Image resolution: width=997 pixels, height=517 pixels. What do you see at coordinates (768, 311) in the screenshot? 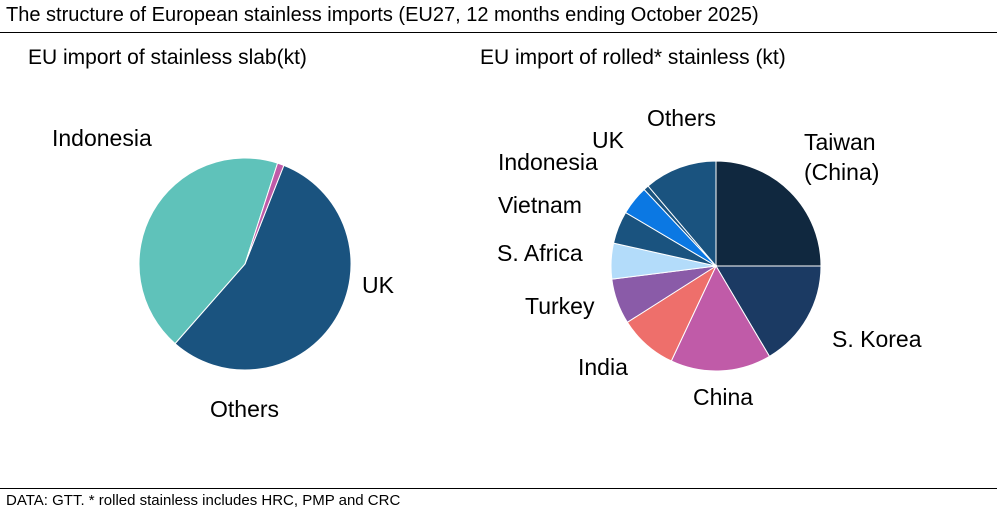
I see `pie-slice-s-korea` at bounding box center [768, 311].